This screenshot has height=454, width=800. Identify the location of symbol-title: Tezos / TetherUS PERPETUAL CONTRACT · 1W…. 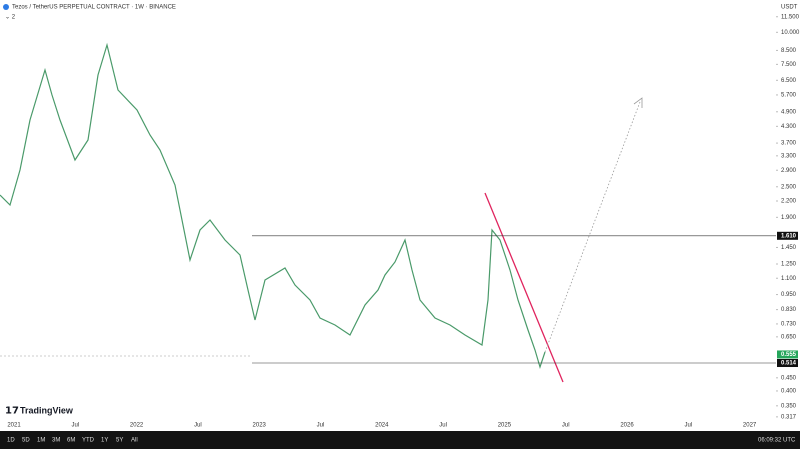
(94, 8).